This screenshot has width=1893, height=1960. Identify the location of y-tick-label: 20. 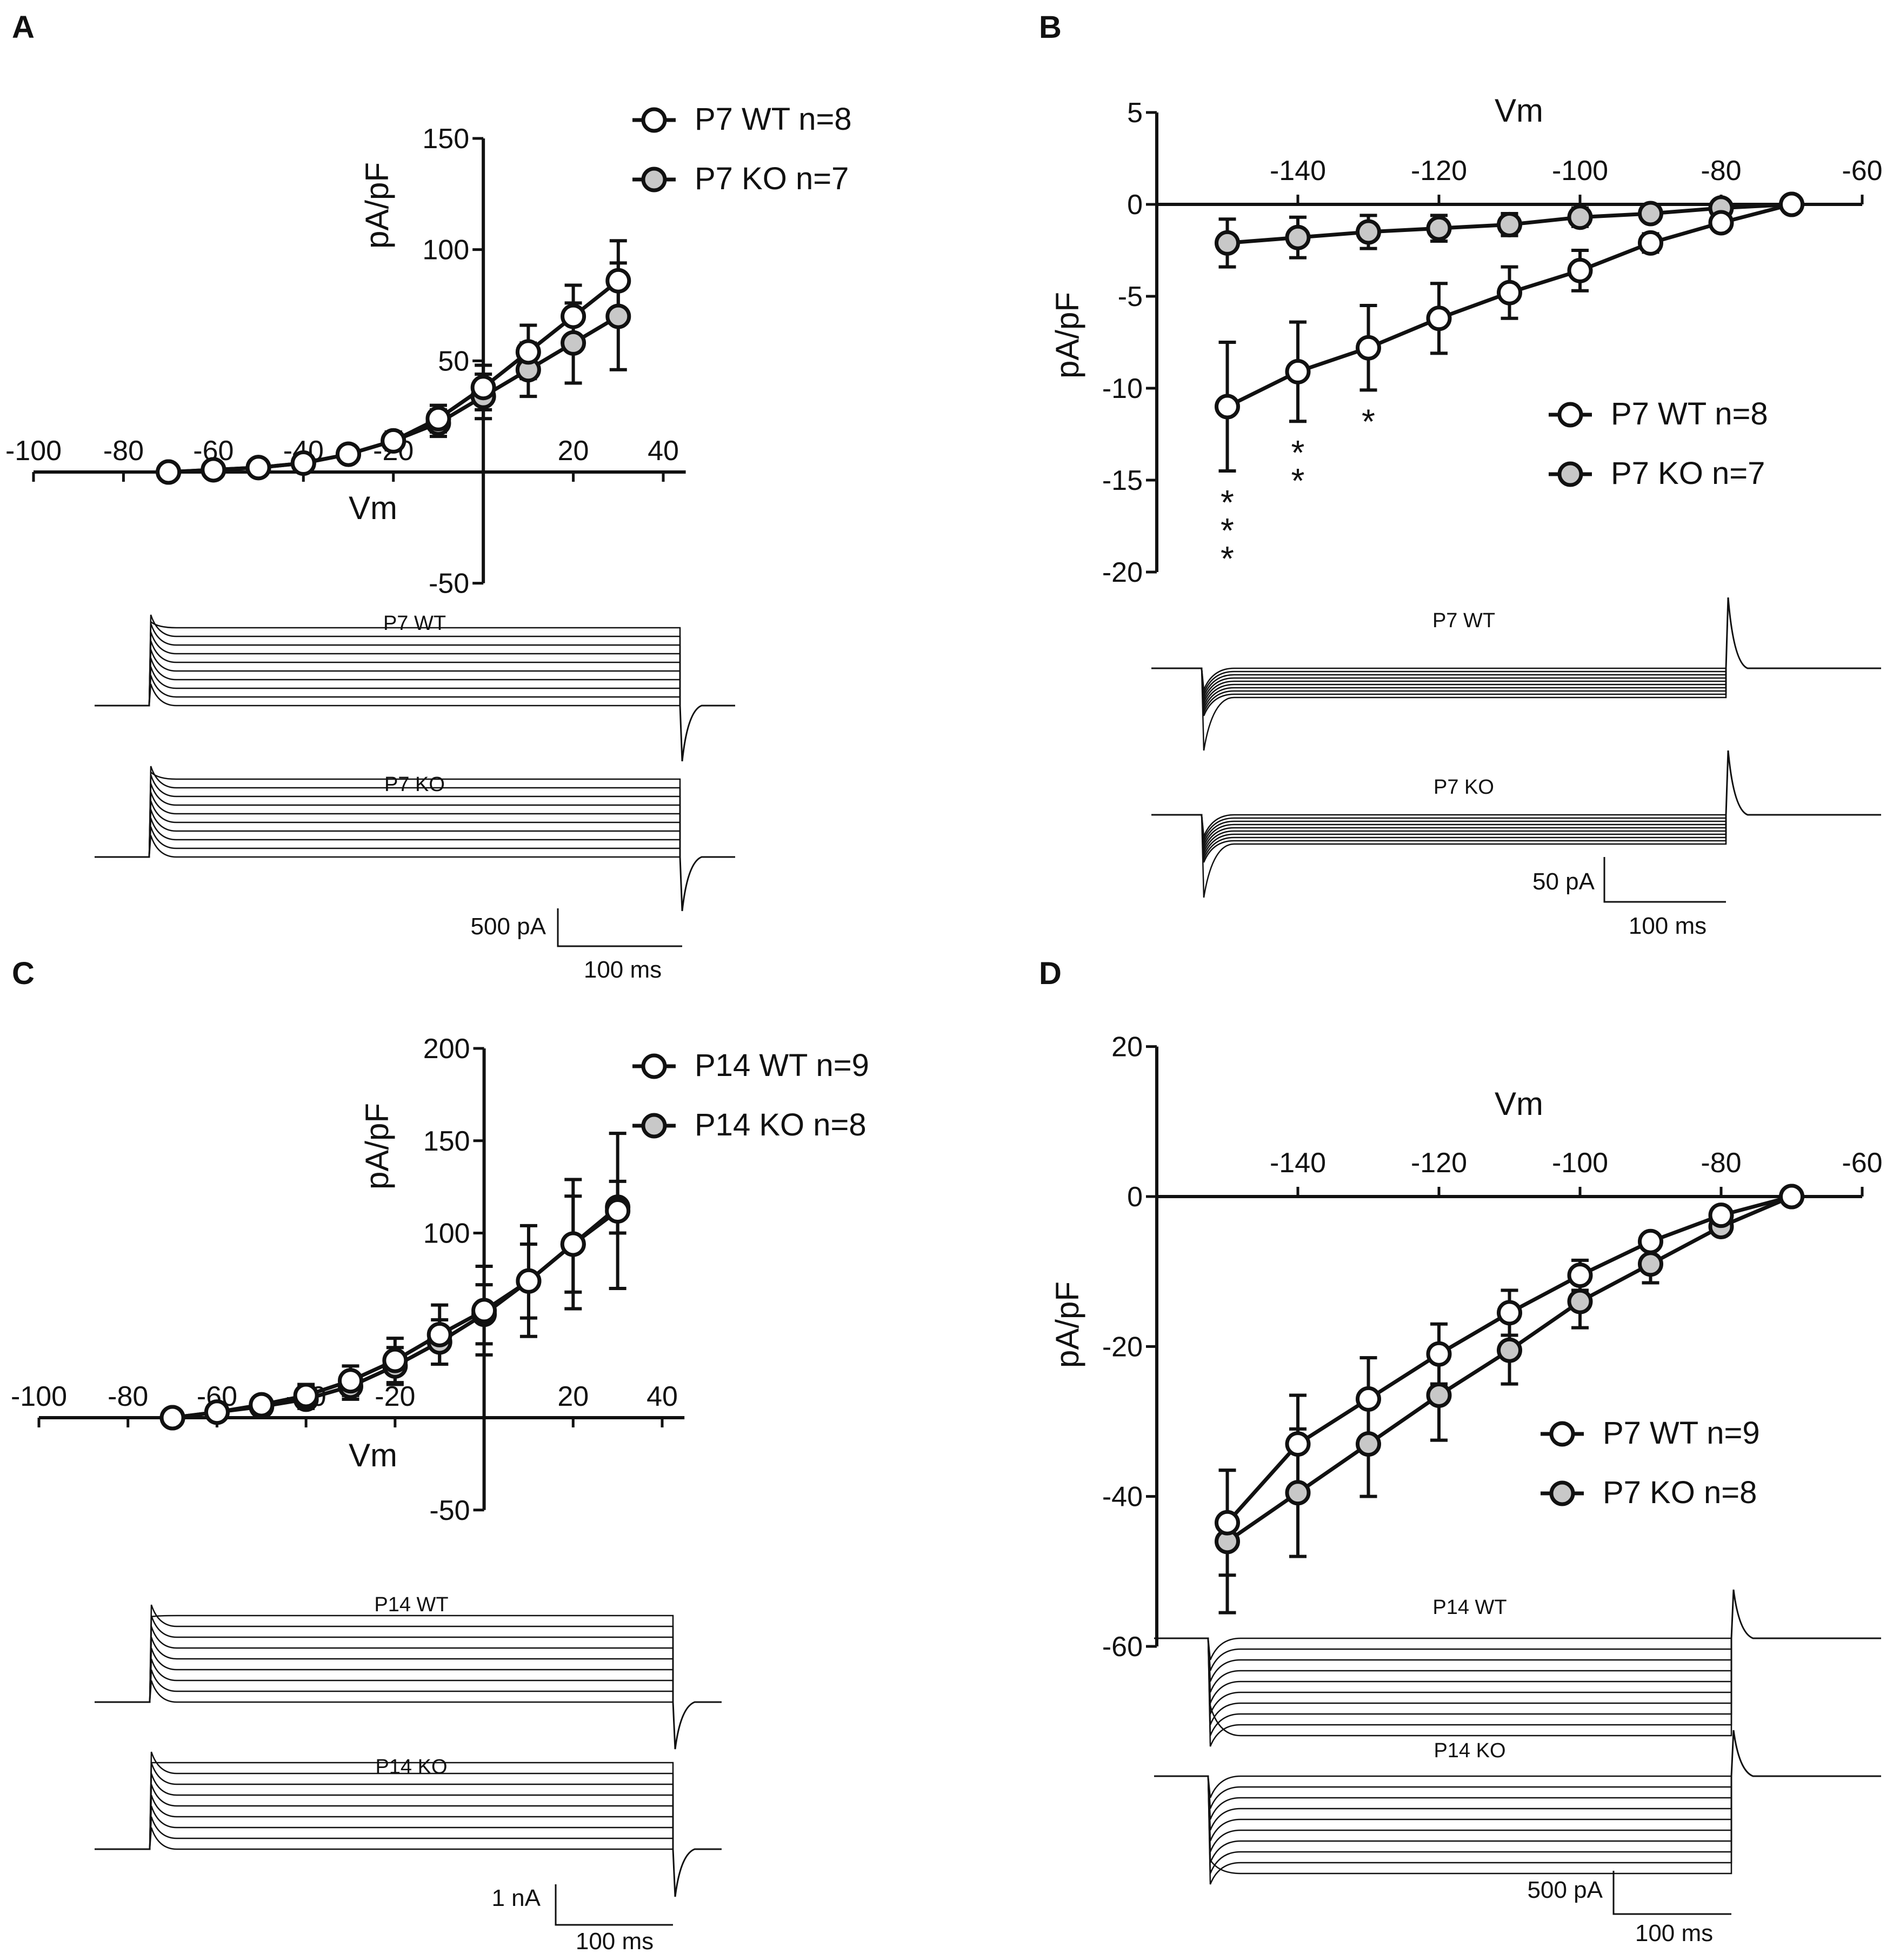
(1127, 1047).